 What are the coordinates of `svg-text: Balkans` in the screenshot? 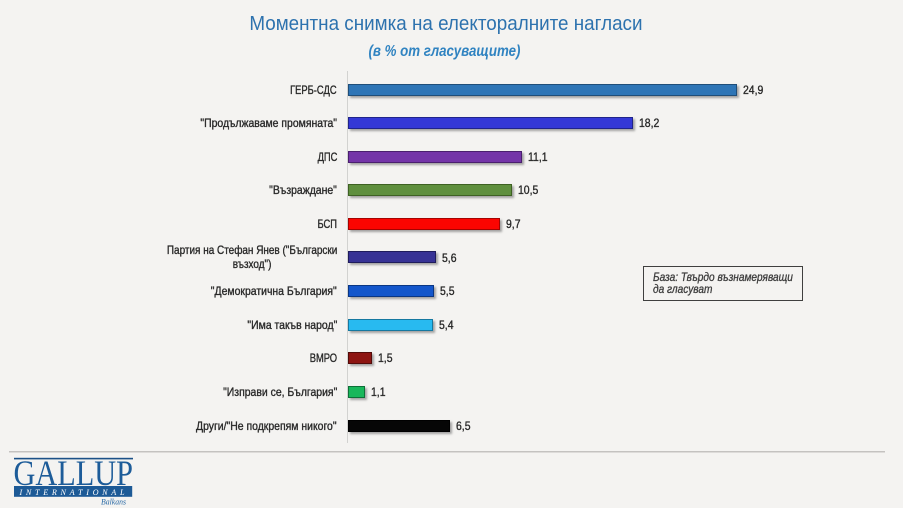 It's located at (113, 502).